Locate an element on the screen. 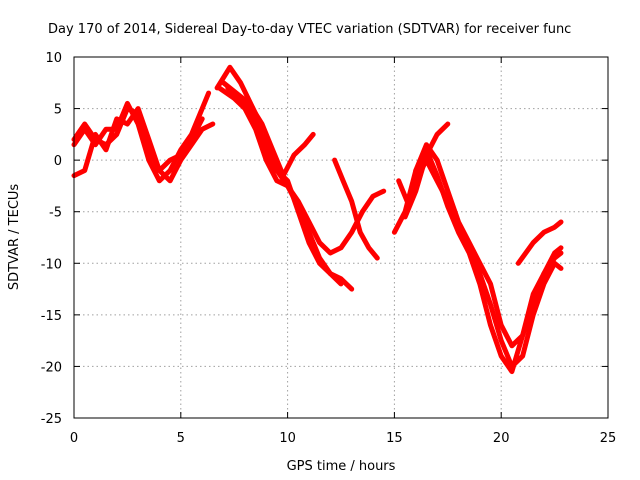 Image resolution: width=640 pixels, height=480 pixels. x-tick-label: 10 is located at coordinates (287, 438).